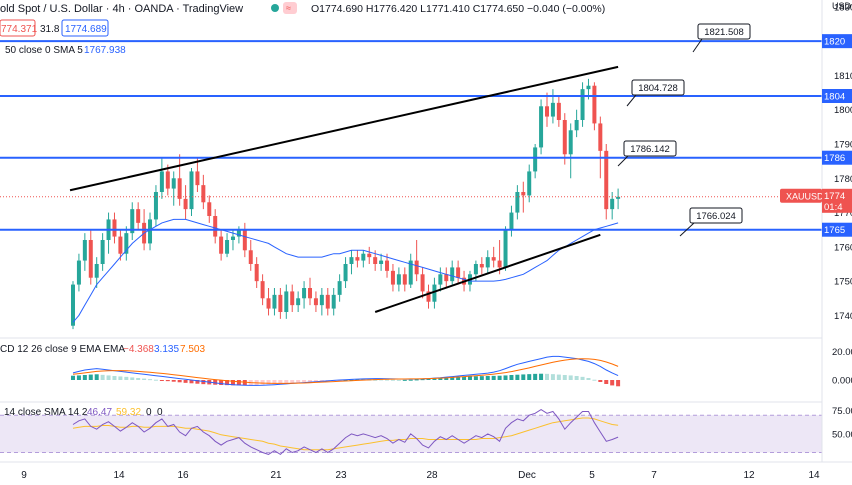  I want to click on sell-button, so click(18, 28).